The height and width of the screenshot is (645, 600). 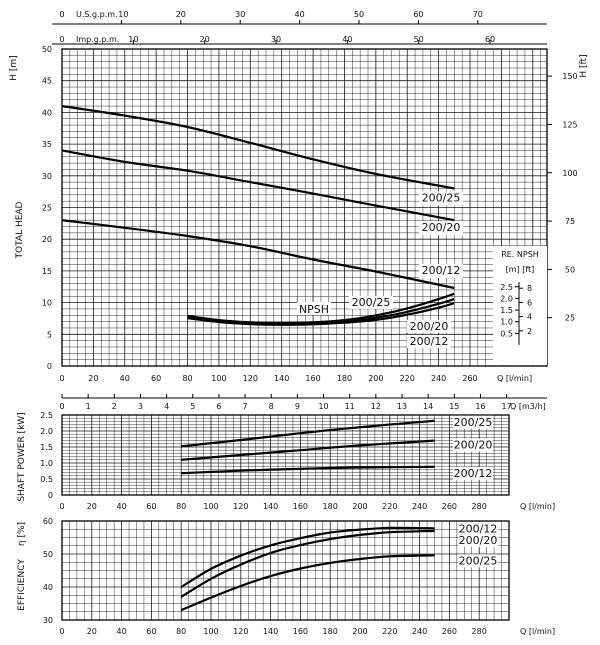 I want to click on power-y-tick: 1.5, so click(x=46, y=447).